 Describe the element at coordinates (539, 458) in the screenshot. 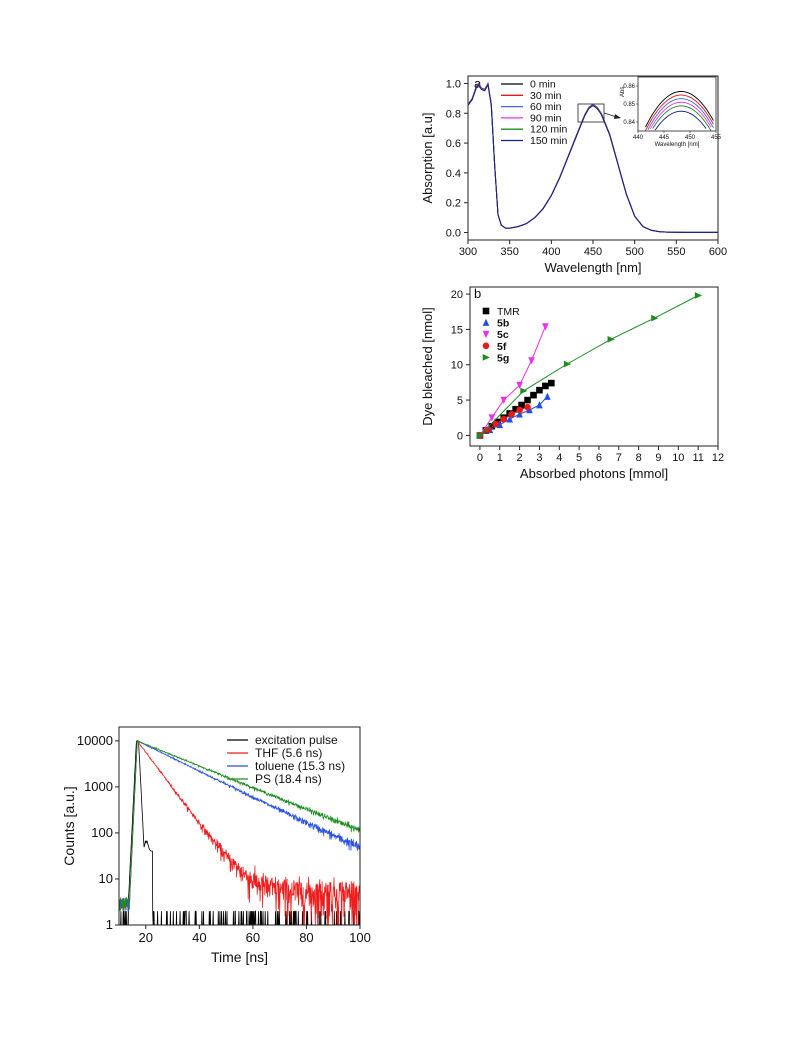

I see `x-tick-label: 3` at that location.